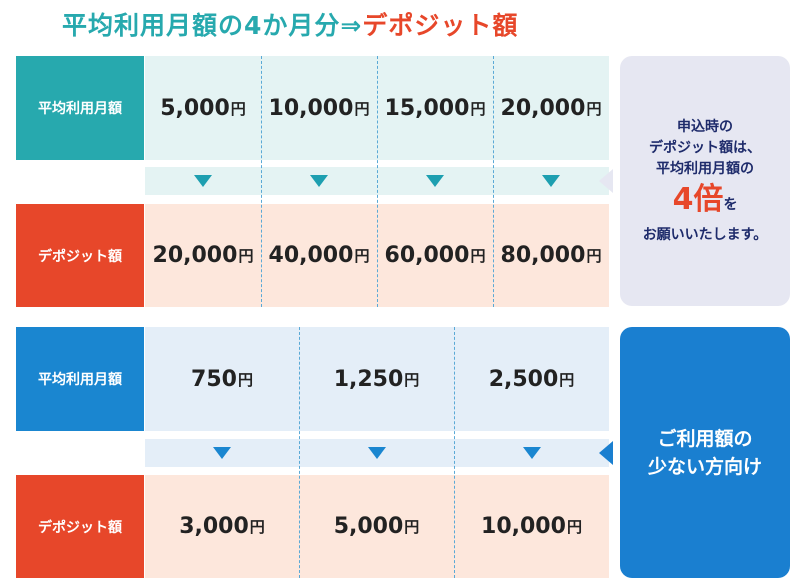 This screenshot has width=799, height=586. Describe the element at coordinates (290, 25) in the screenshot. I see `page-title: 平均利用月額の4か月分⇒デポジット額` at that location.